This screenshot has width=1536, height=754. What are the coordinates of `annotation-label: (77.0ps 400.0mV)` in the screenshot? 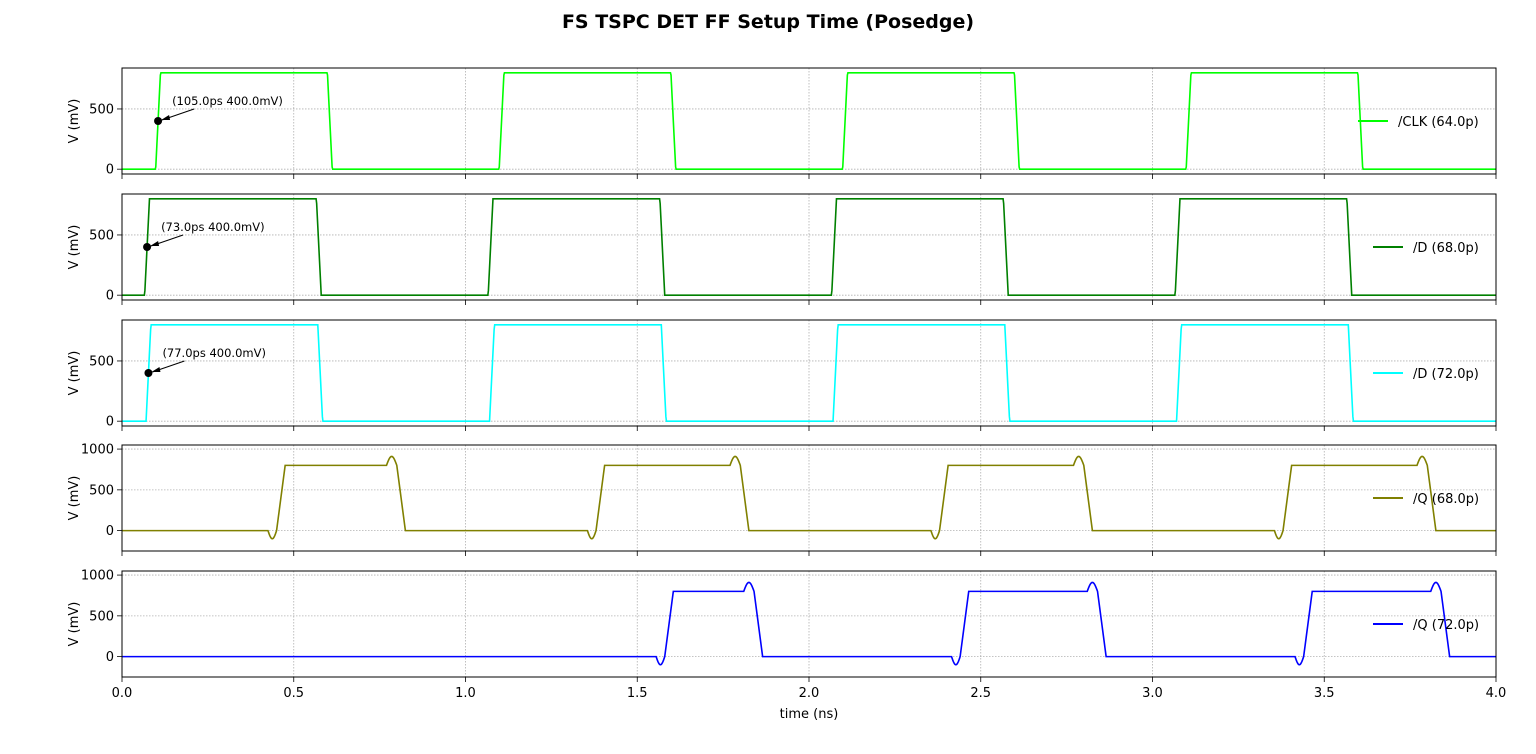 It's located at (214, 353).